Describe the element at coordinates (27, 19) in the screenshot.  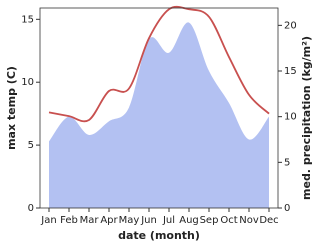
I see `y-tick-label: 15` at that location.